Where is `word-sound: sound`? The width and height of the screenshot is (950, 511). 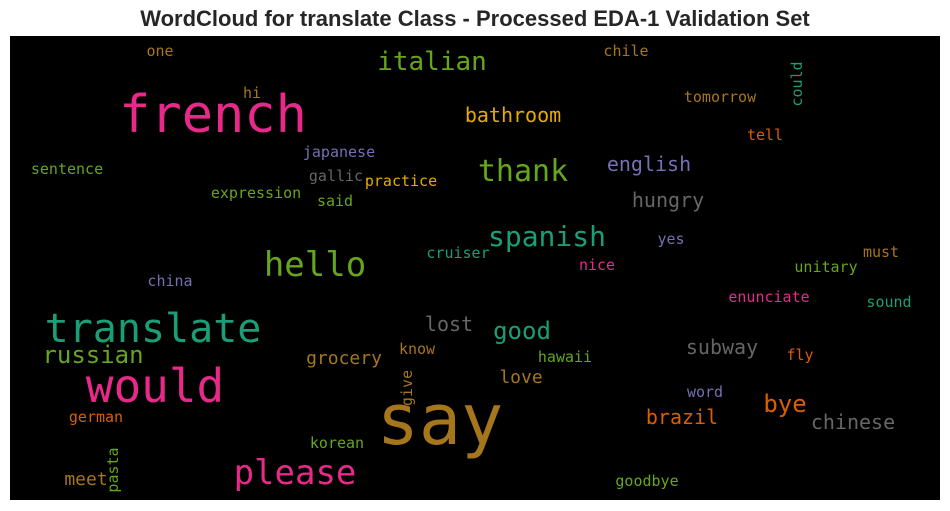 word-sound: sound is located at coordinates (888, 302).